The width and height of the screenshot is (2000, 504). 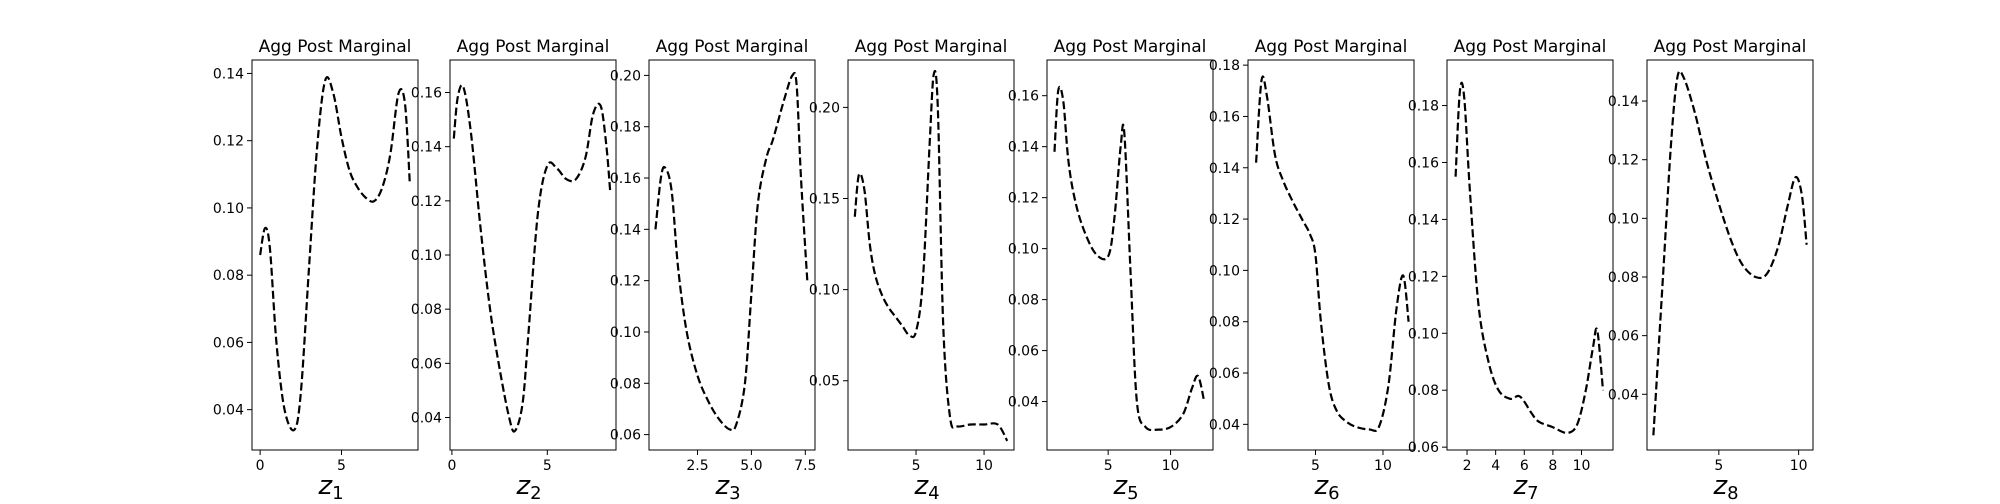 I want to click on x-axis-label: z4, so click(x=926, y=485).